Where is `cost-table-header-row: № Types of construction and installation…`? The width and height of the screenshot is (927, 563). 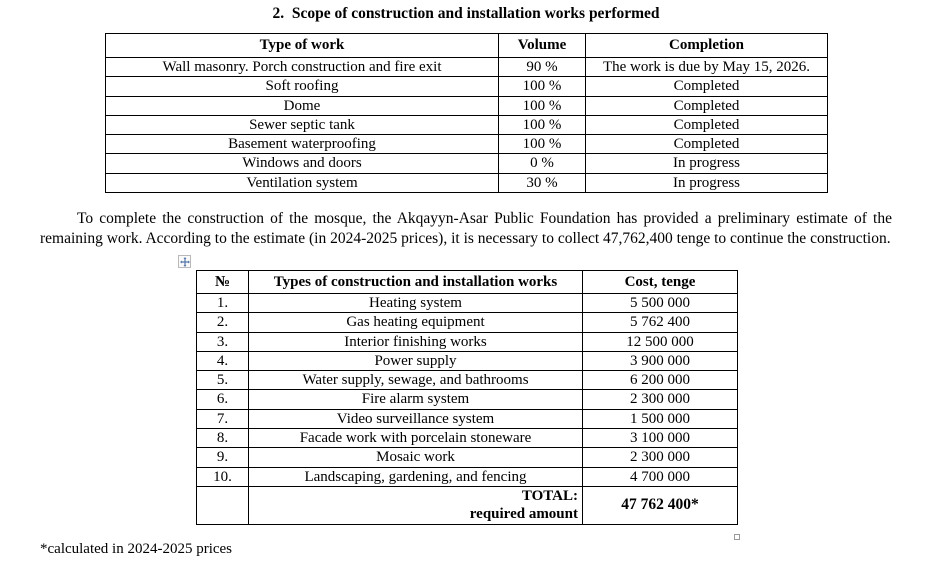
cost-table-header-row: № Types of construction and installation… is located at coordinates (467, 282).